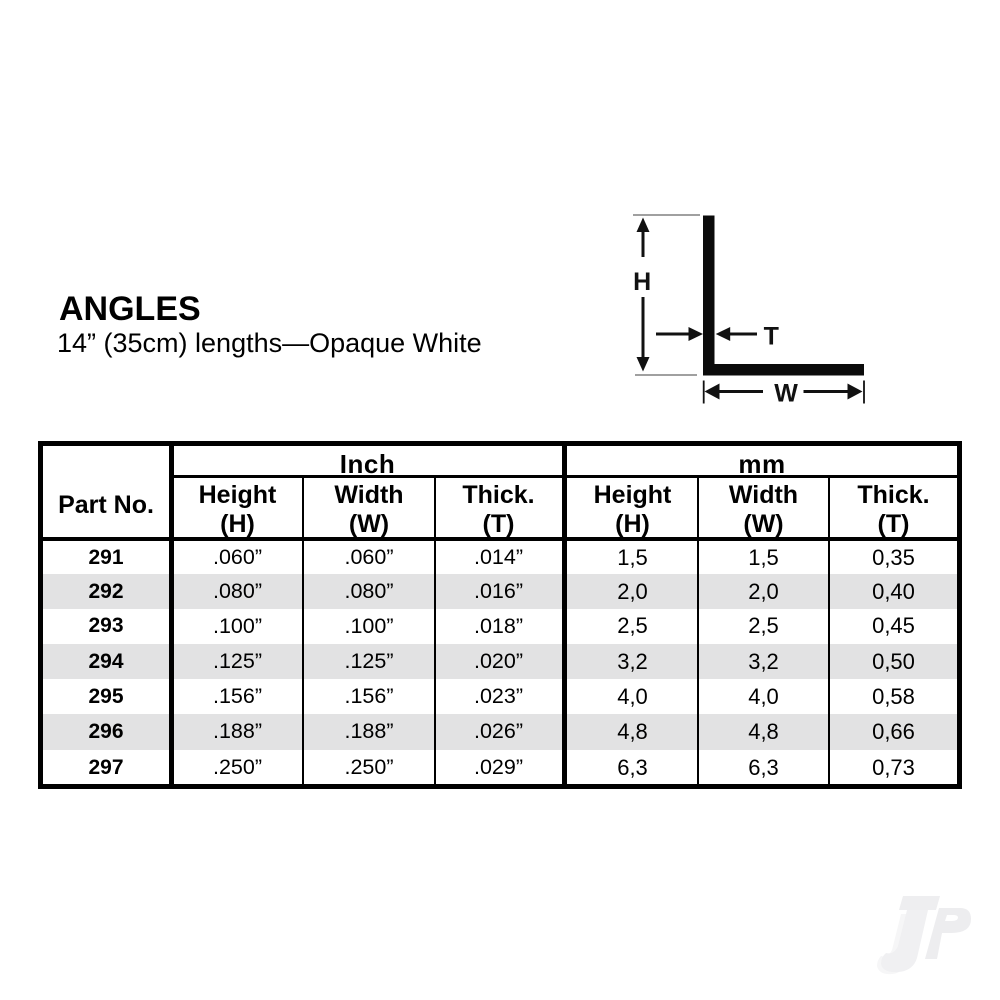 The width and height of the screenshot is (1000, 1000). I want to click on svg-text: W, so click(786, 394).